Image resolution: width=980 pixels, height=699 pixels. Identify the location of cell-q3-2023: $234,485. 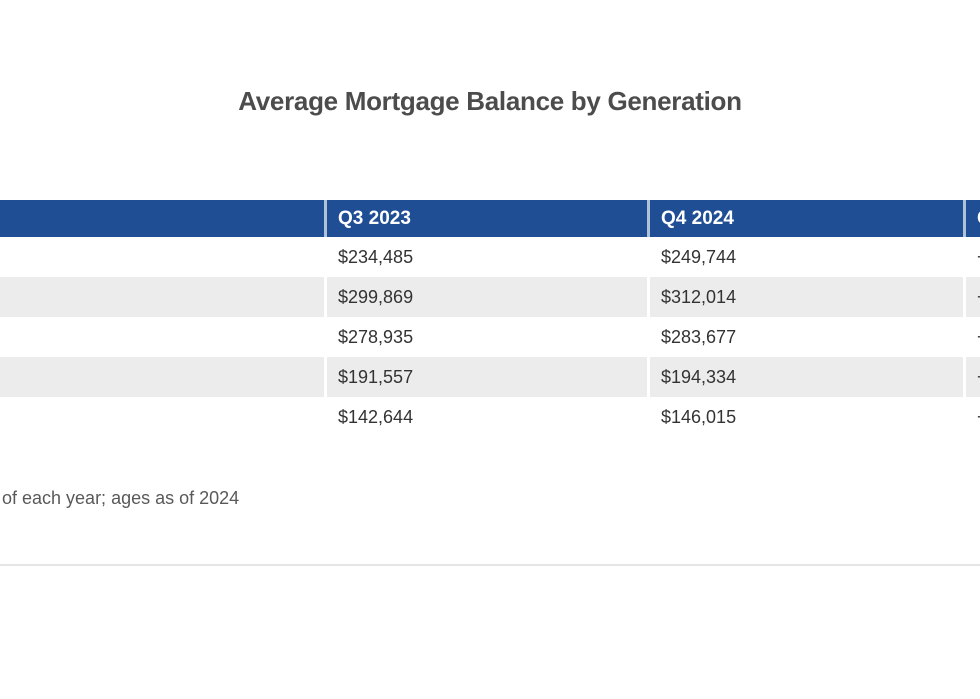
(485, 257).